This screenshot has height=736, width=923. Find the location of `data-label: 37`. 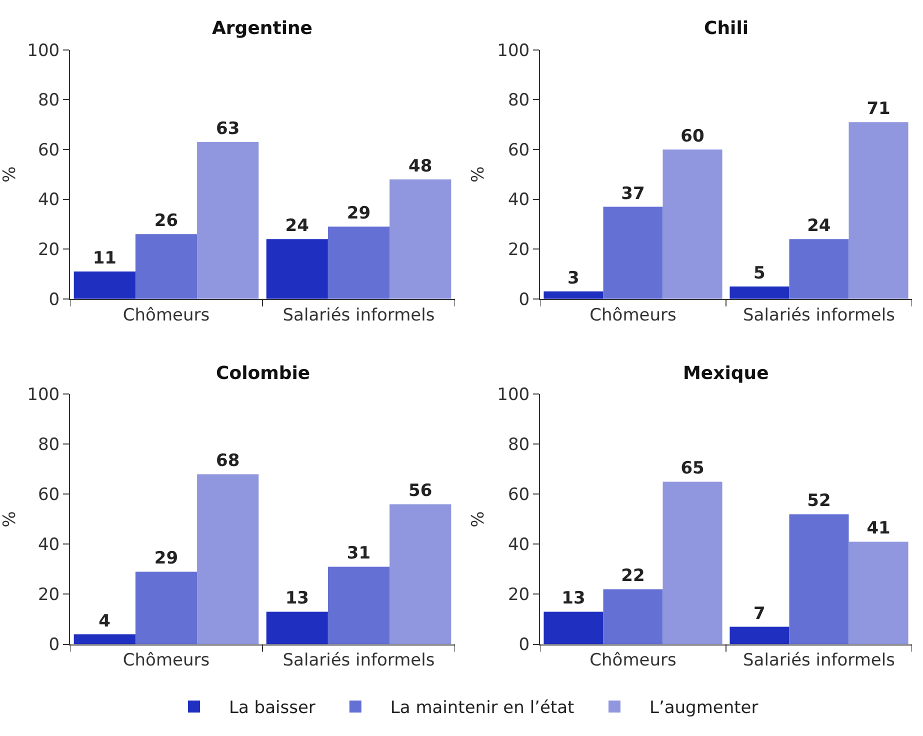

data-label: 37 is located at coordinates (633, 194).